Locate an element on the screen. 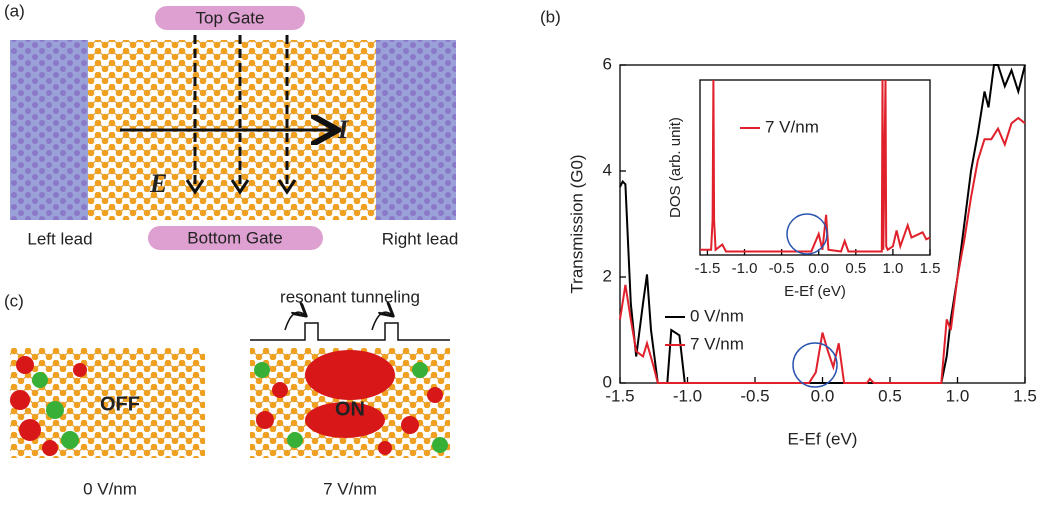 This screenshot has width=1043, height=508. mechanism-label: resonant tunneling is located at coordinates (350, 296).